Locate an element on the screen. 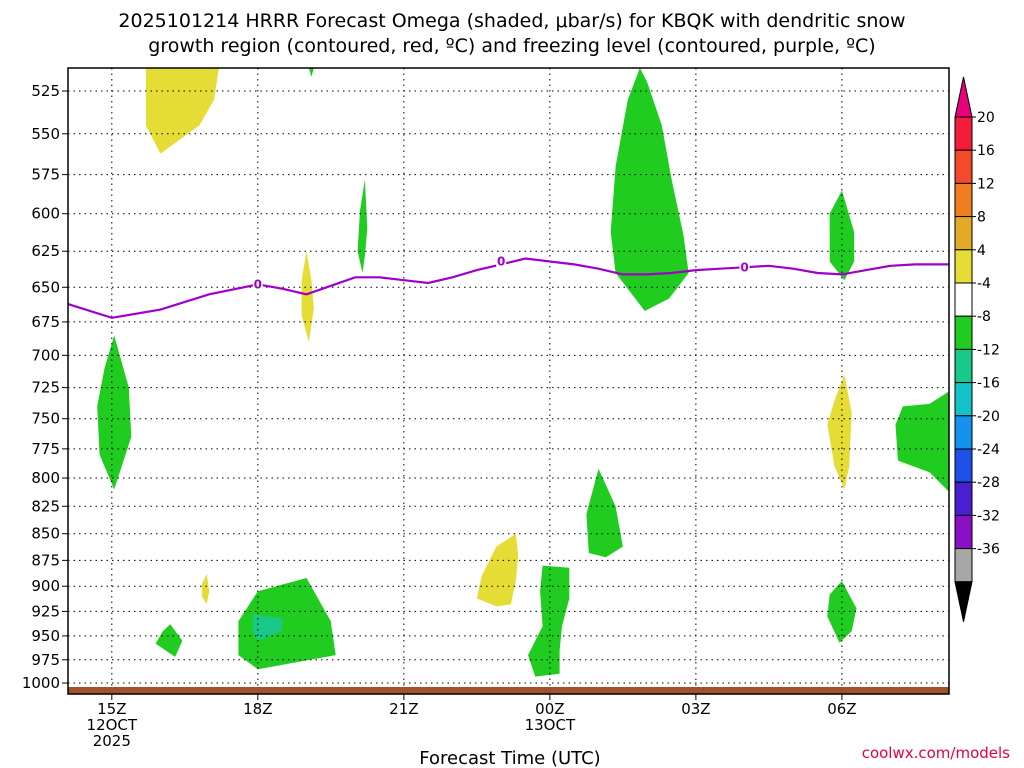  colorbar-tick-label: -12 is located at coordinates (988, 350).